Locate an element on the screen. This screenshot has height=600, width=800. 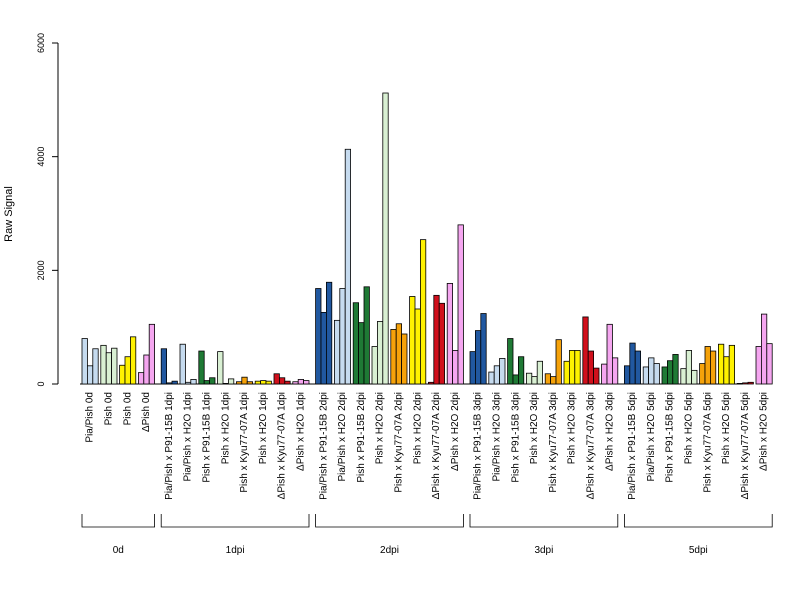
category-label: ΔPish x Kyu77-07A 3dpi is located at coordinates (591, 445).